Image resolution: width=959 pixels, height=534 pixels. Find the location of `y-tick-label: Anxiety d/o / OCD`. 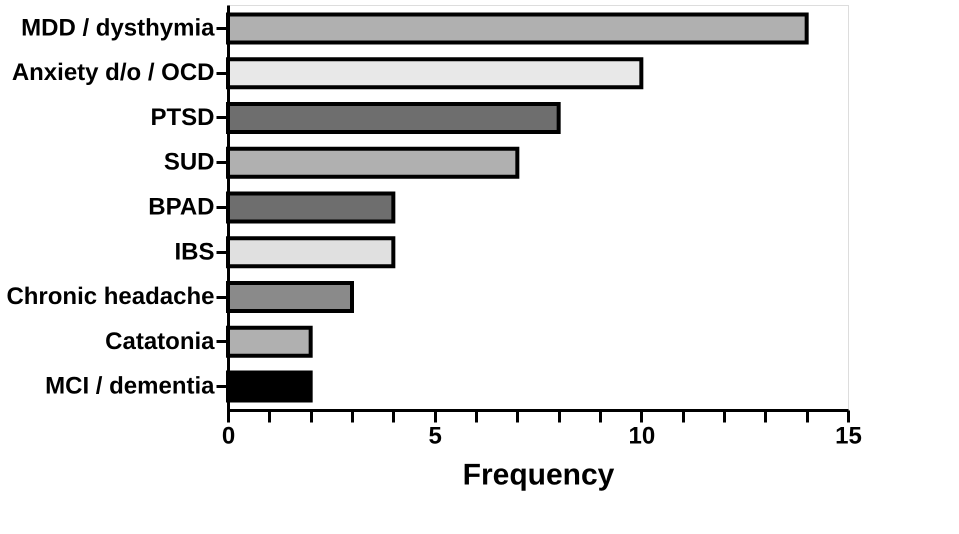

y-tick-label: Anxiety d/o / OCD is located at coordinates (113, 72).